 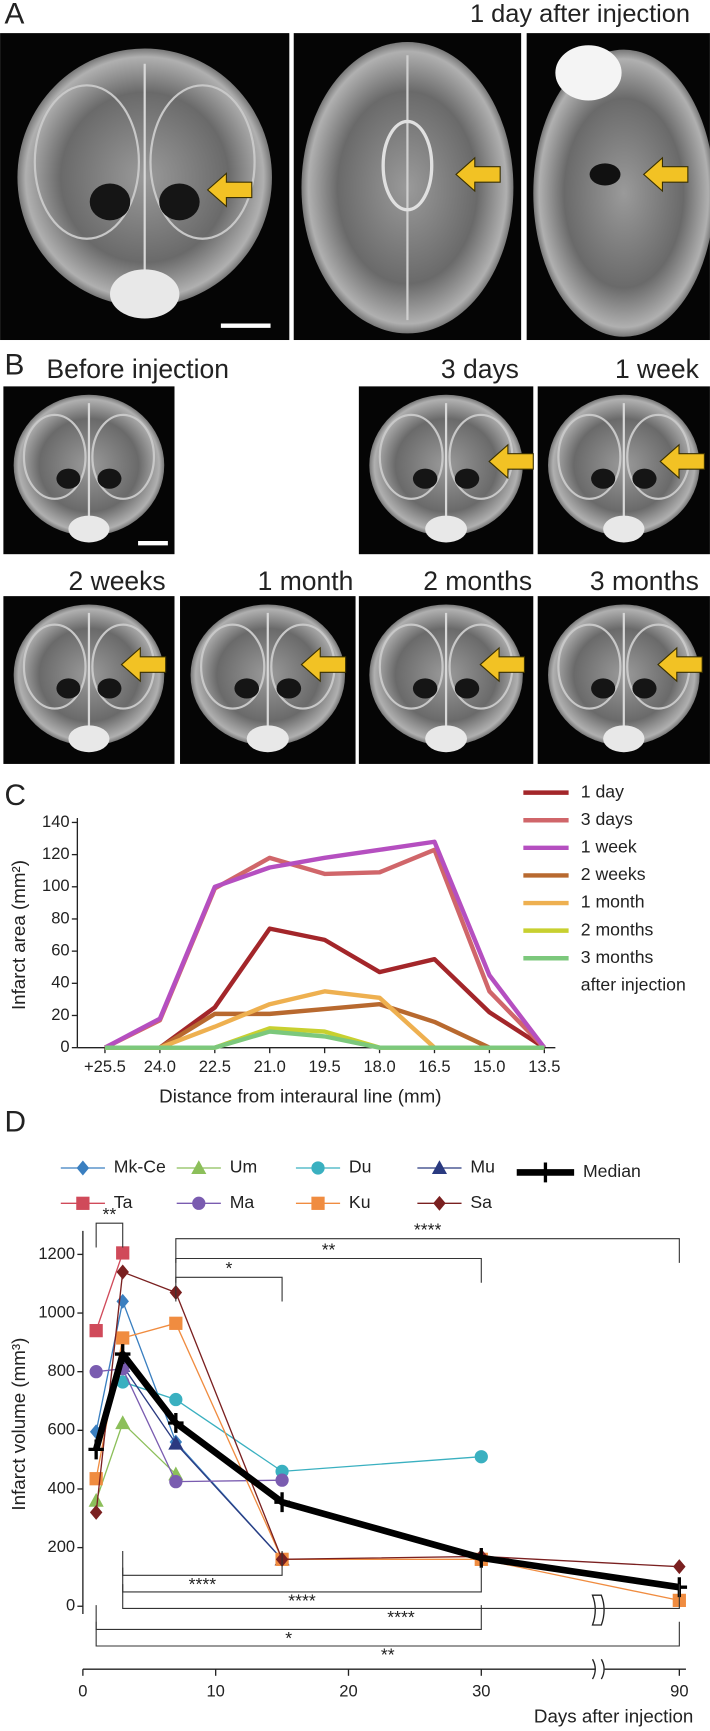 I want to click on legend-label: 1 week, so click(x=609, y=847).